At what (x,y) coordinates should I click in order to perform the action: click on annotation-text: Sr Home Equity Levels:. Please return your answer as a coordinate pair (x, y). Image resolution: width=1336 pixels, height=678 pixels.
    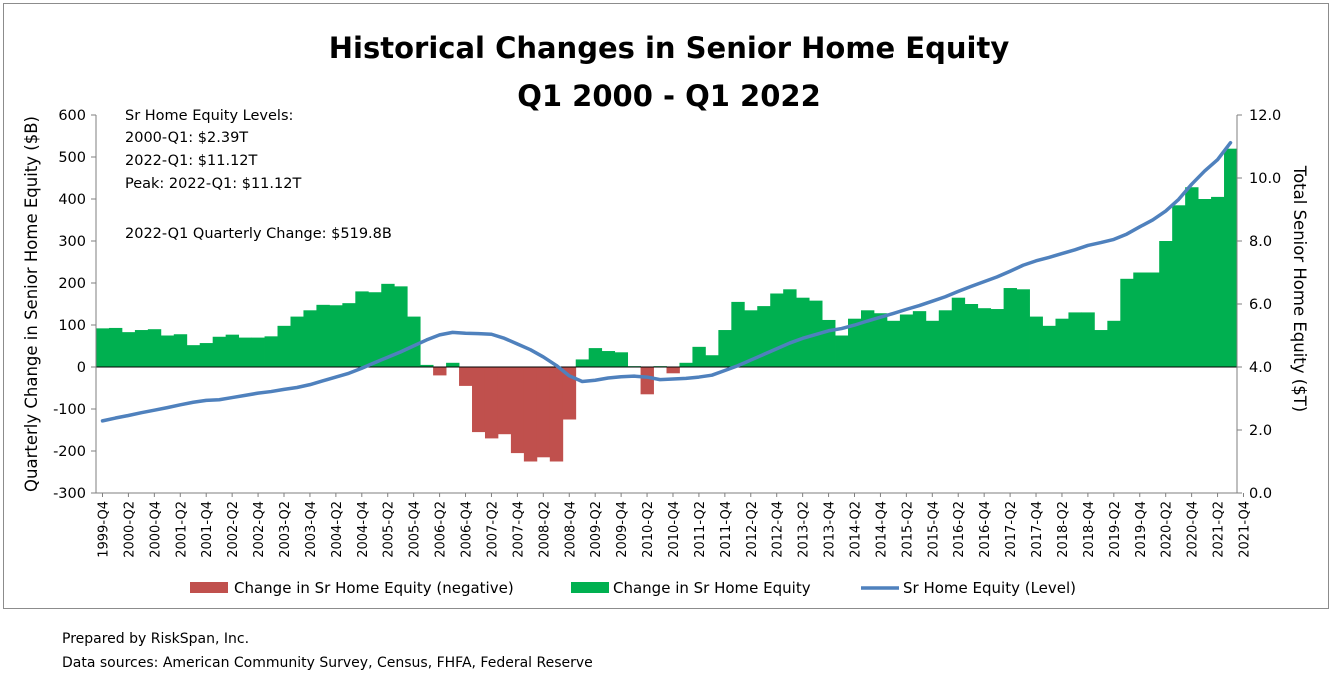
    Looking at the image, I should click on (209, 116).